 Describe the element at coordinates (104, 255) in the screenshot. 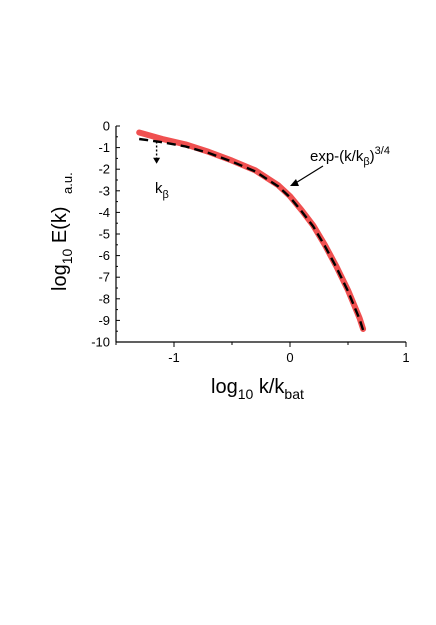

I see `y-tick-label: -6` at that location.